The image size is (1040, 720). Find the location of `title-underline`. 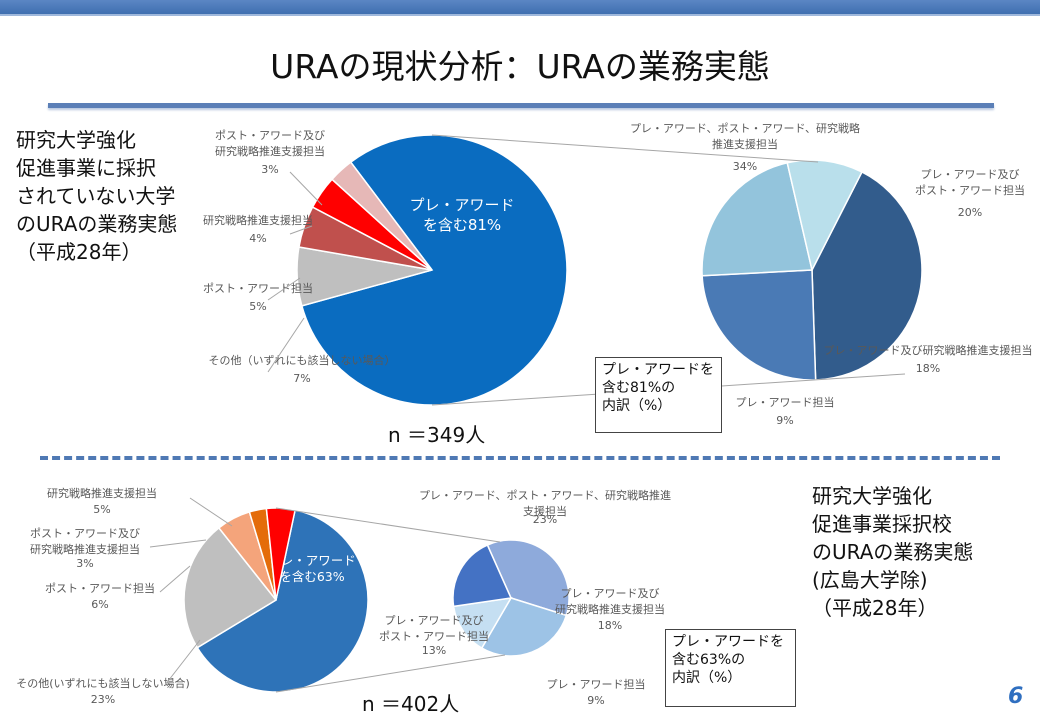

title-underline is located at coordinates (521, 105).